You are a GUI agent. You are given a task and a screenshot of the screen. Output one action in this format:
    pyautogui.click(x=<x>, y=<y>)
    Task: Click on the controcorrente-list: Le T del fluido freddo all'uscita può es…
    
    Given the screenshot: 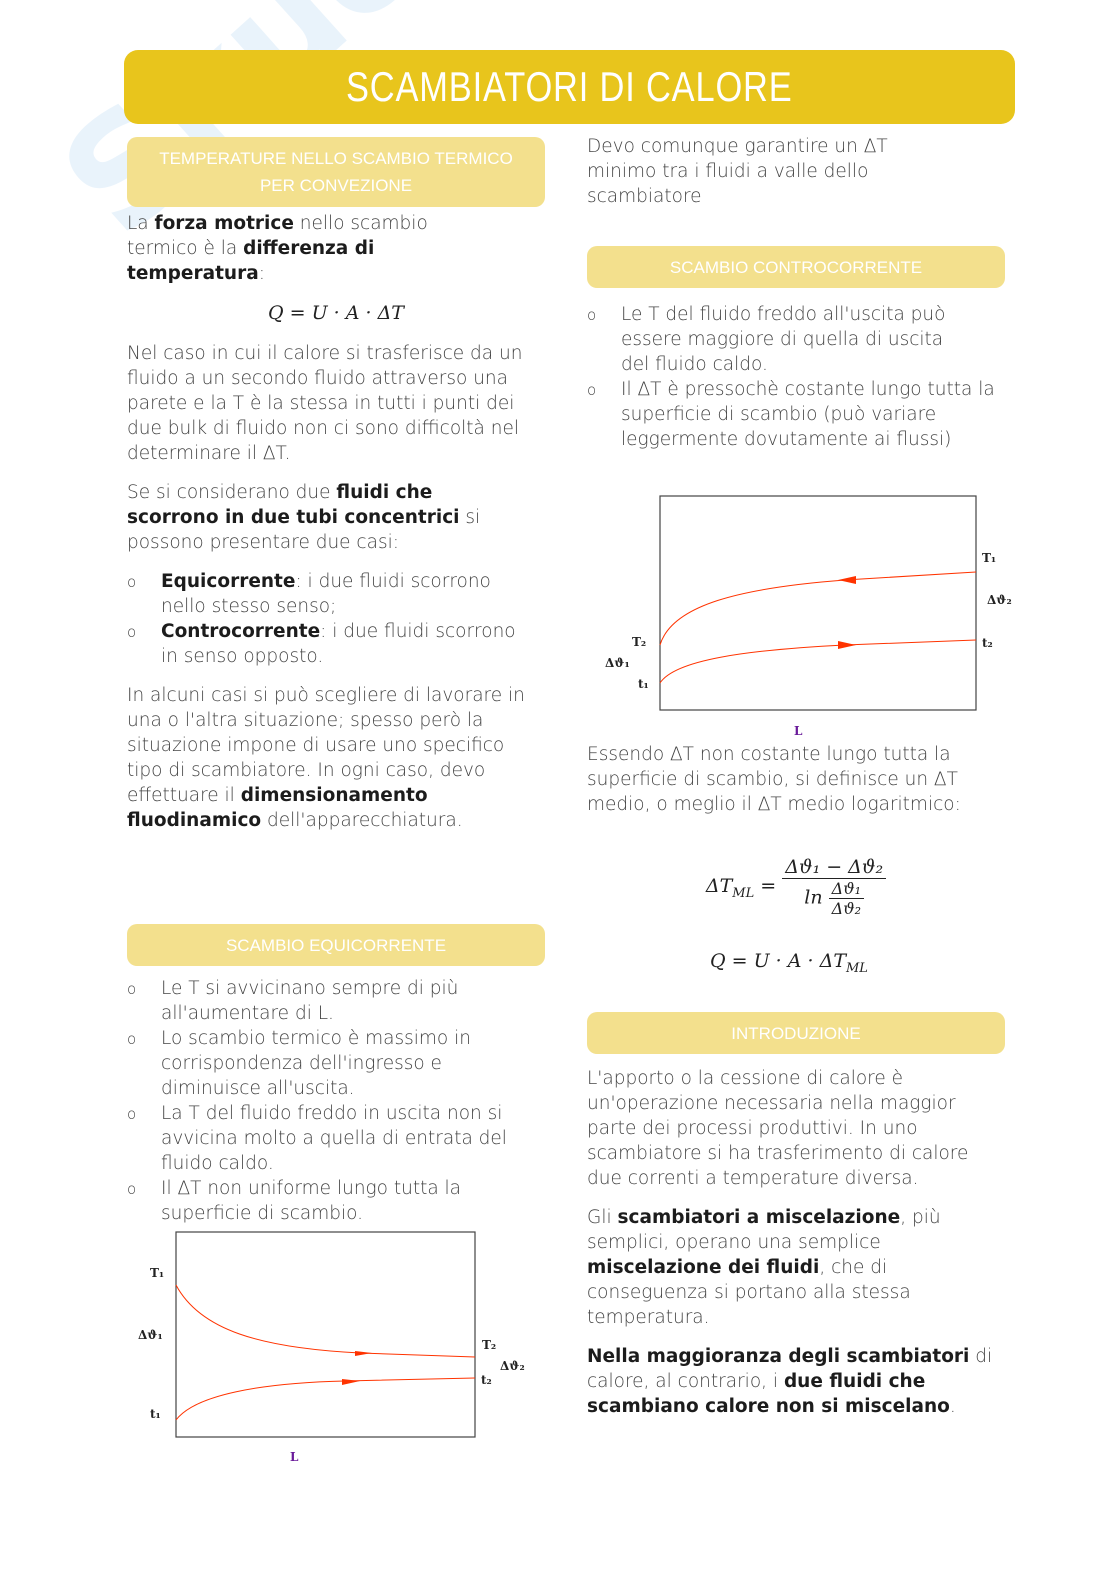 What is the action you would take?
    pyautogui.click(x=792, y=377)
    